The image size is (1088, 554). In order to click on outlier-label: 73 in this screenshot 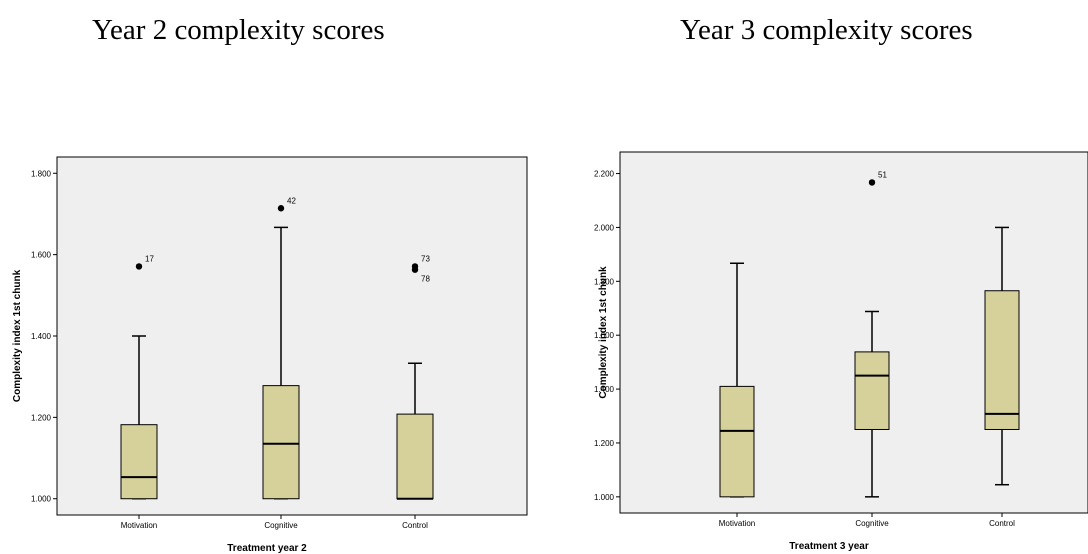, I will do `click(425, 258)`.